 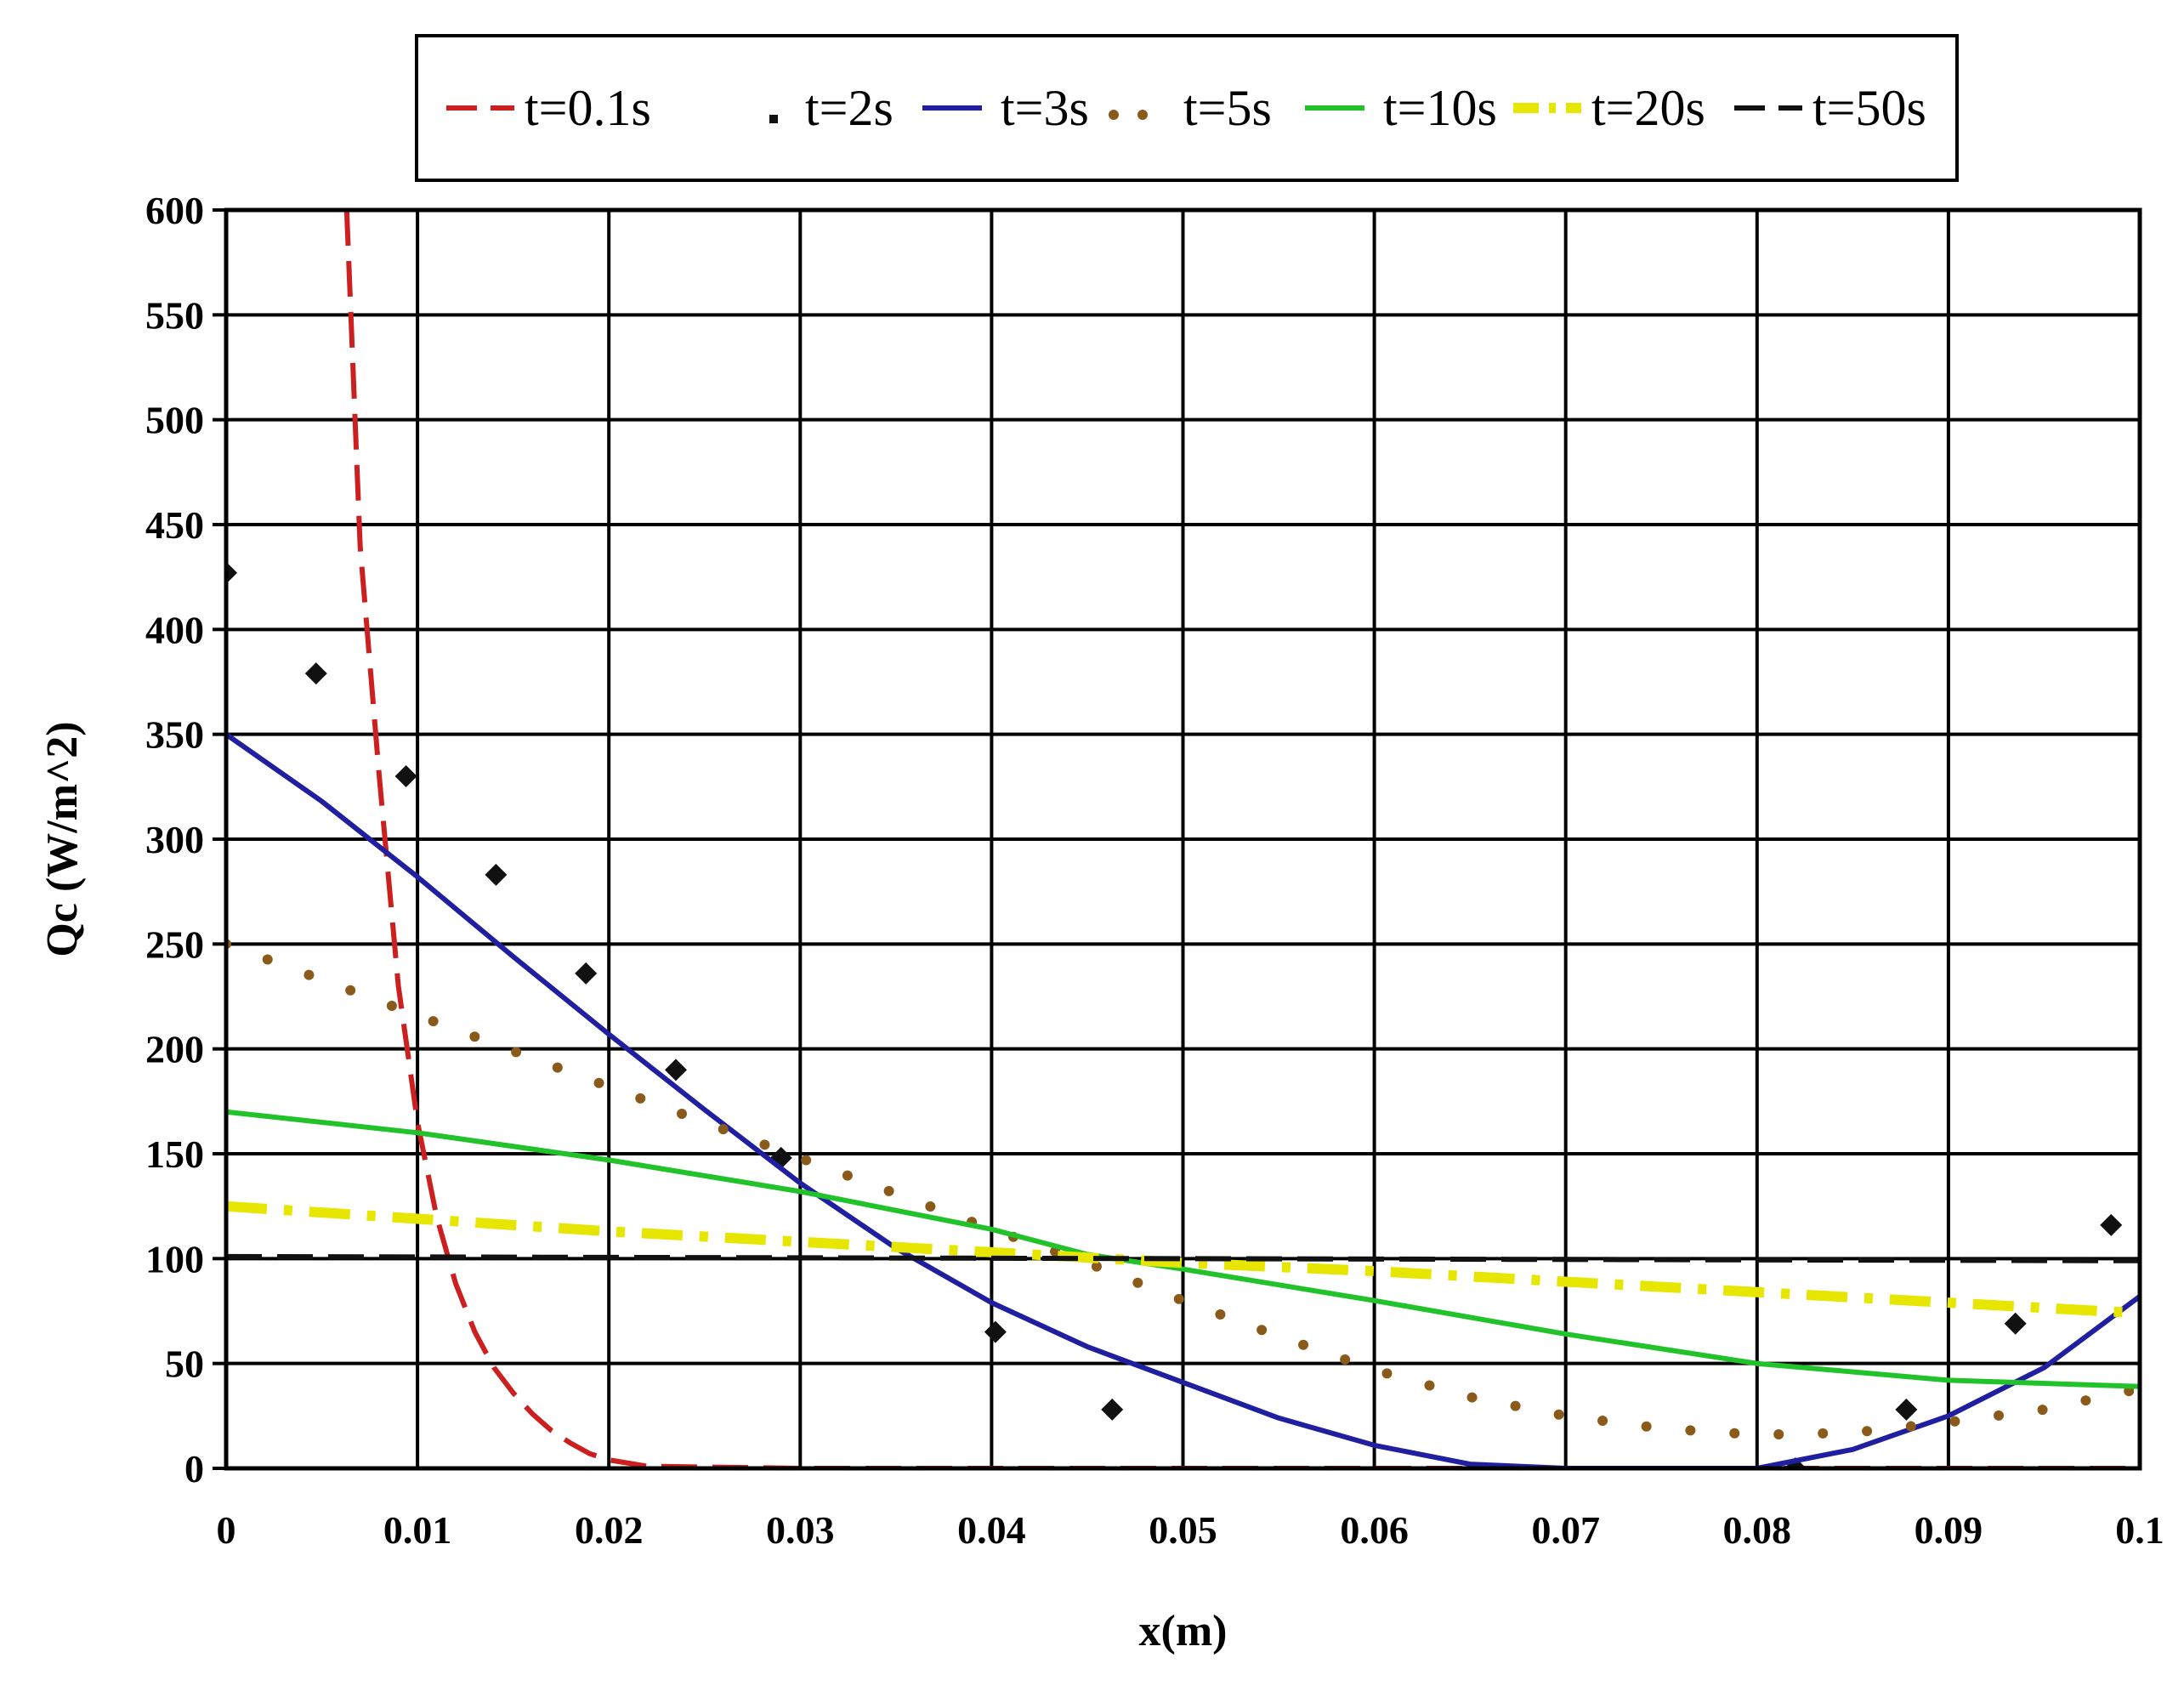 I want to click on legend-swatch, so click(x=774, y=119).